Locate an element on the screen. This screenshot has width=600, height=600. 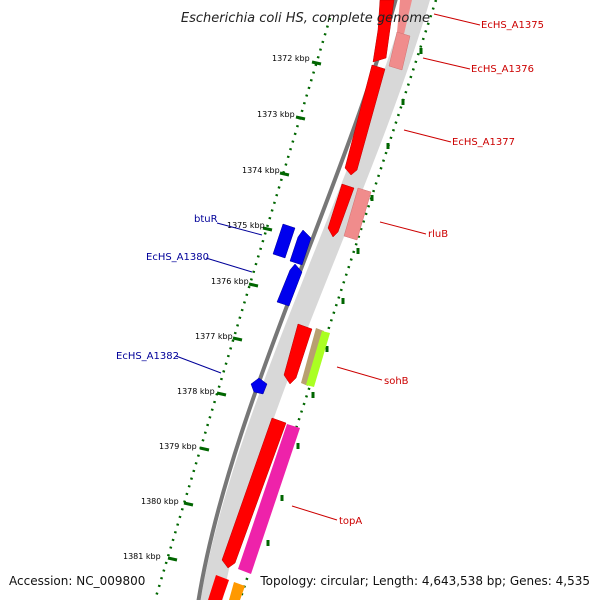
gene-label: rluB is located at coordinates (438, 234).